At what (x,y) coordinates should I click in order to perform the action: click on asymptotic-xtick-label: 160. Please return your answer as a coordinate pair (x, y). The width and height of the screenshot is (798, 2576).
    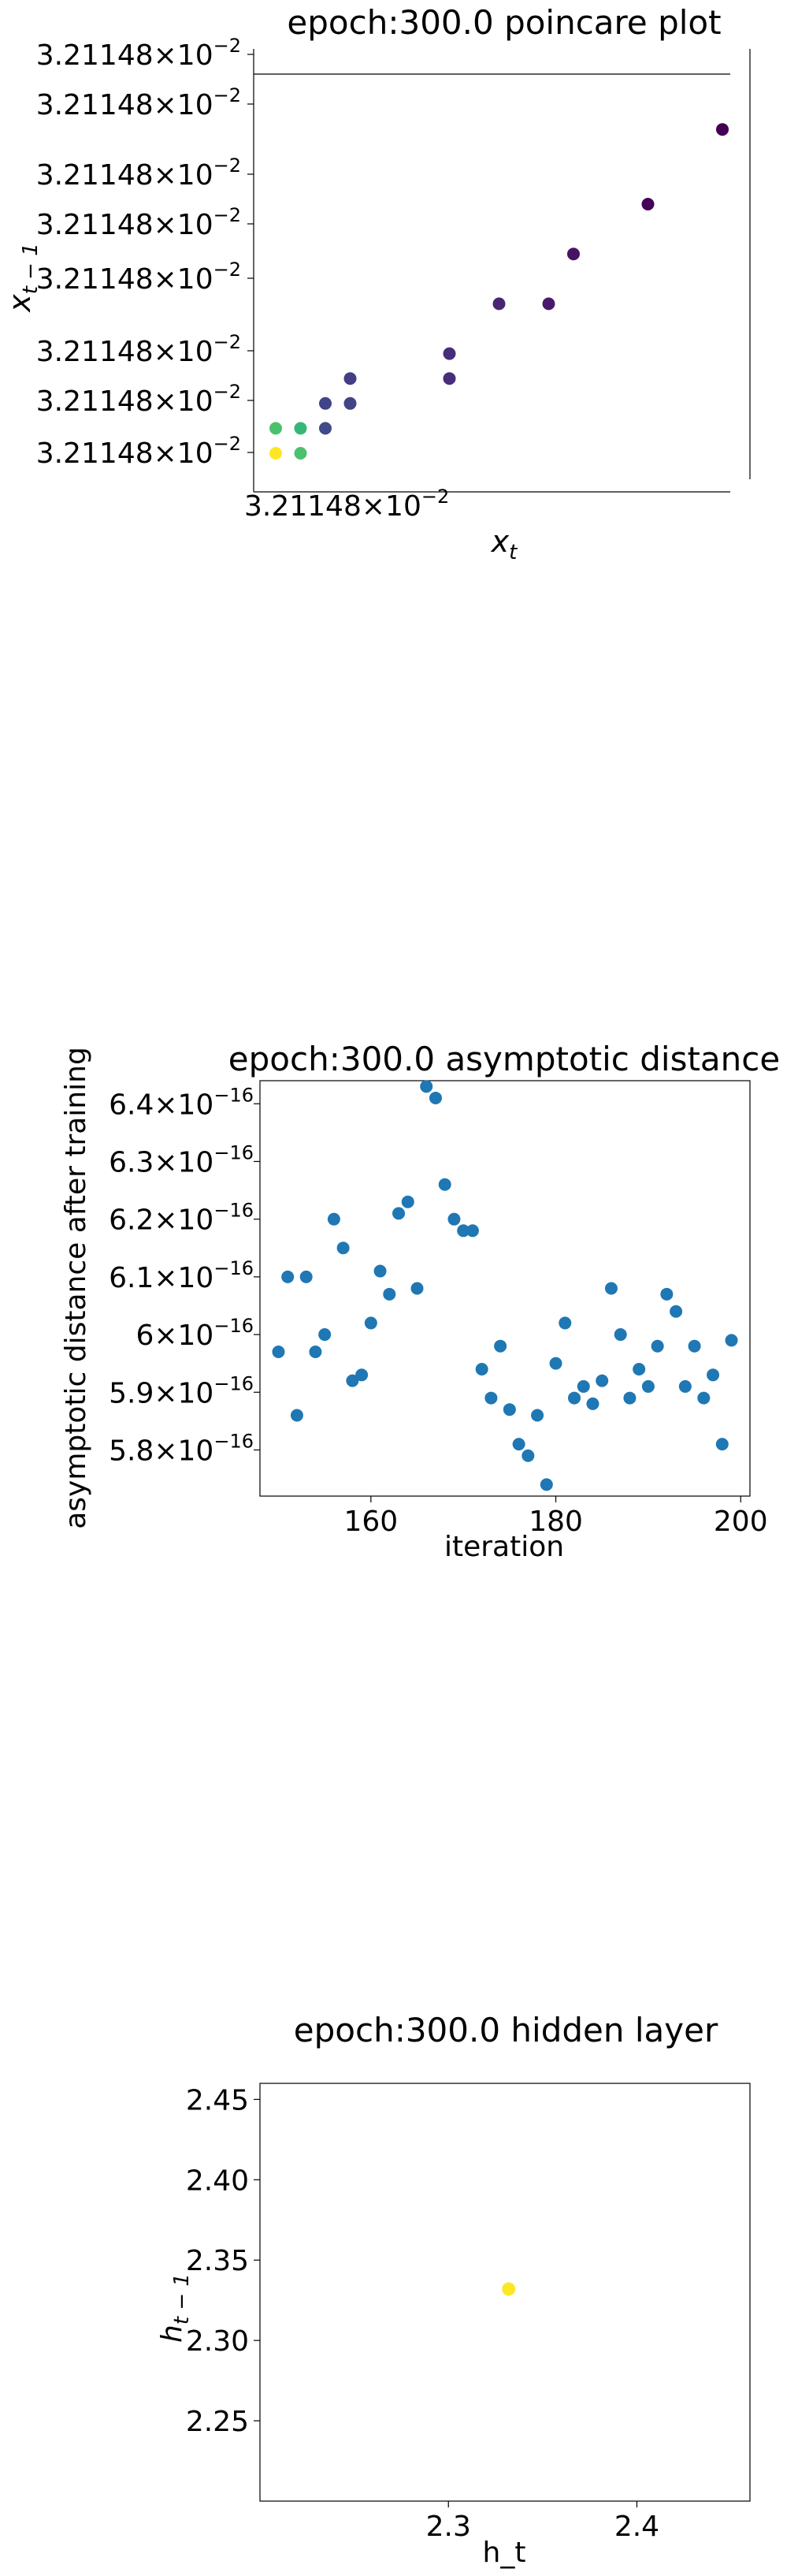
    Looking at the image, I should click on (370, 1522).